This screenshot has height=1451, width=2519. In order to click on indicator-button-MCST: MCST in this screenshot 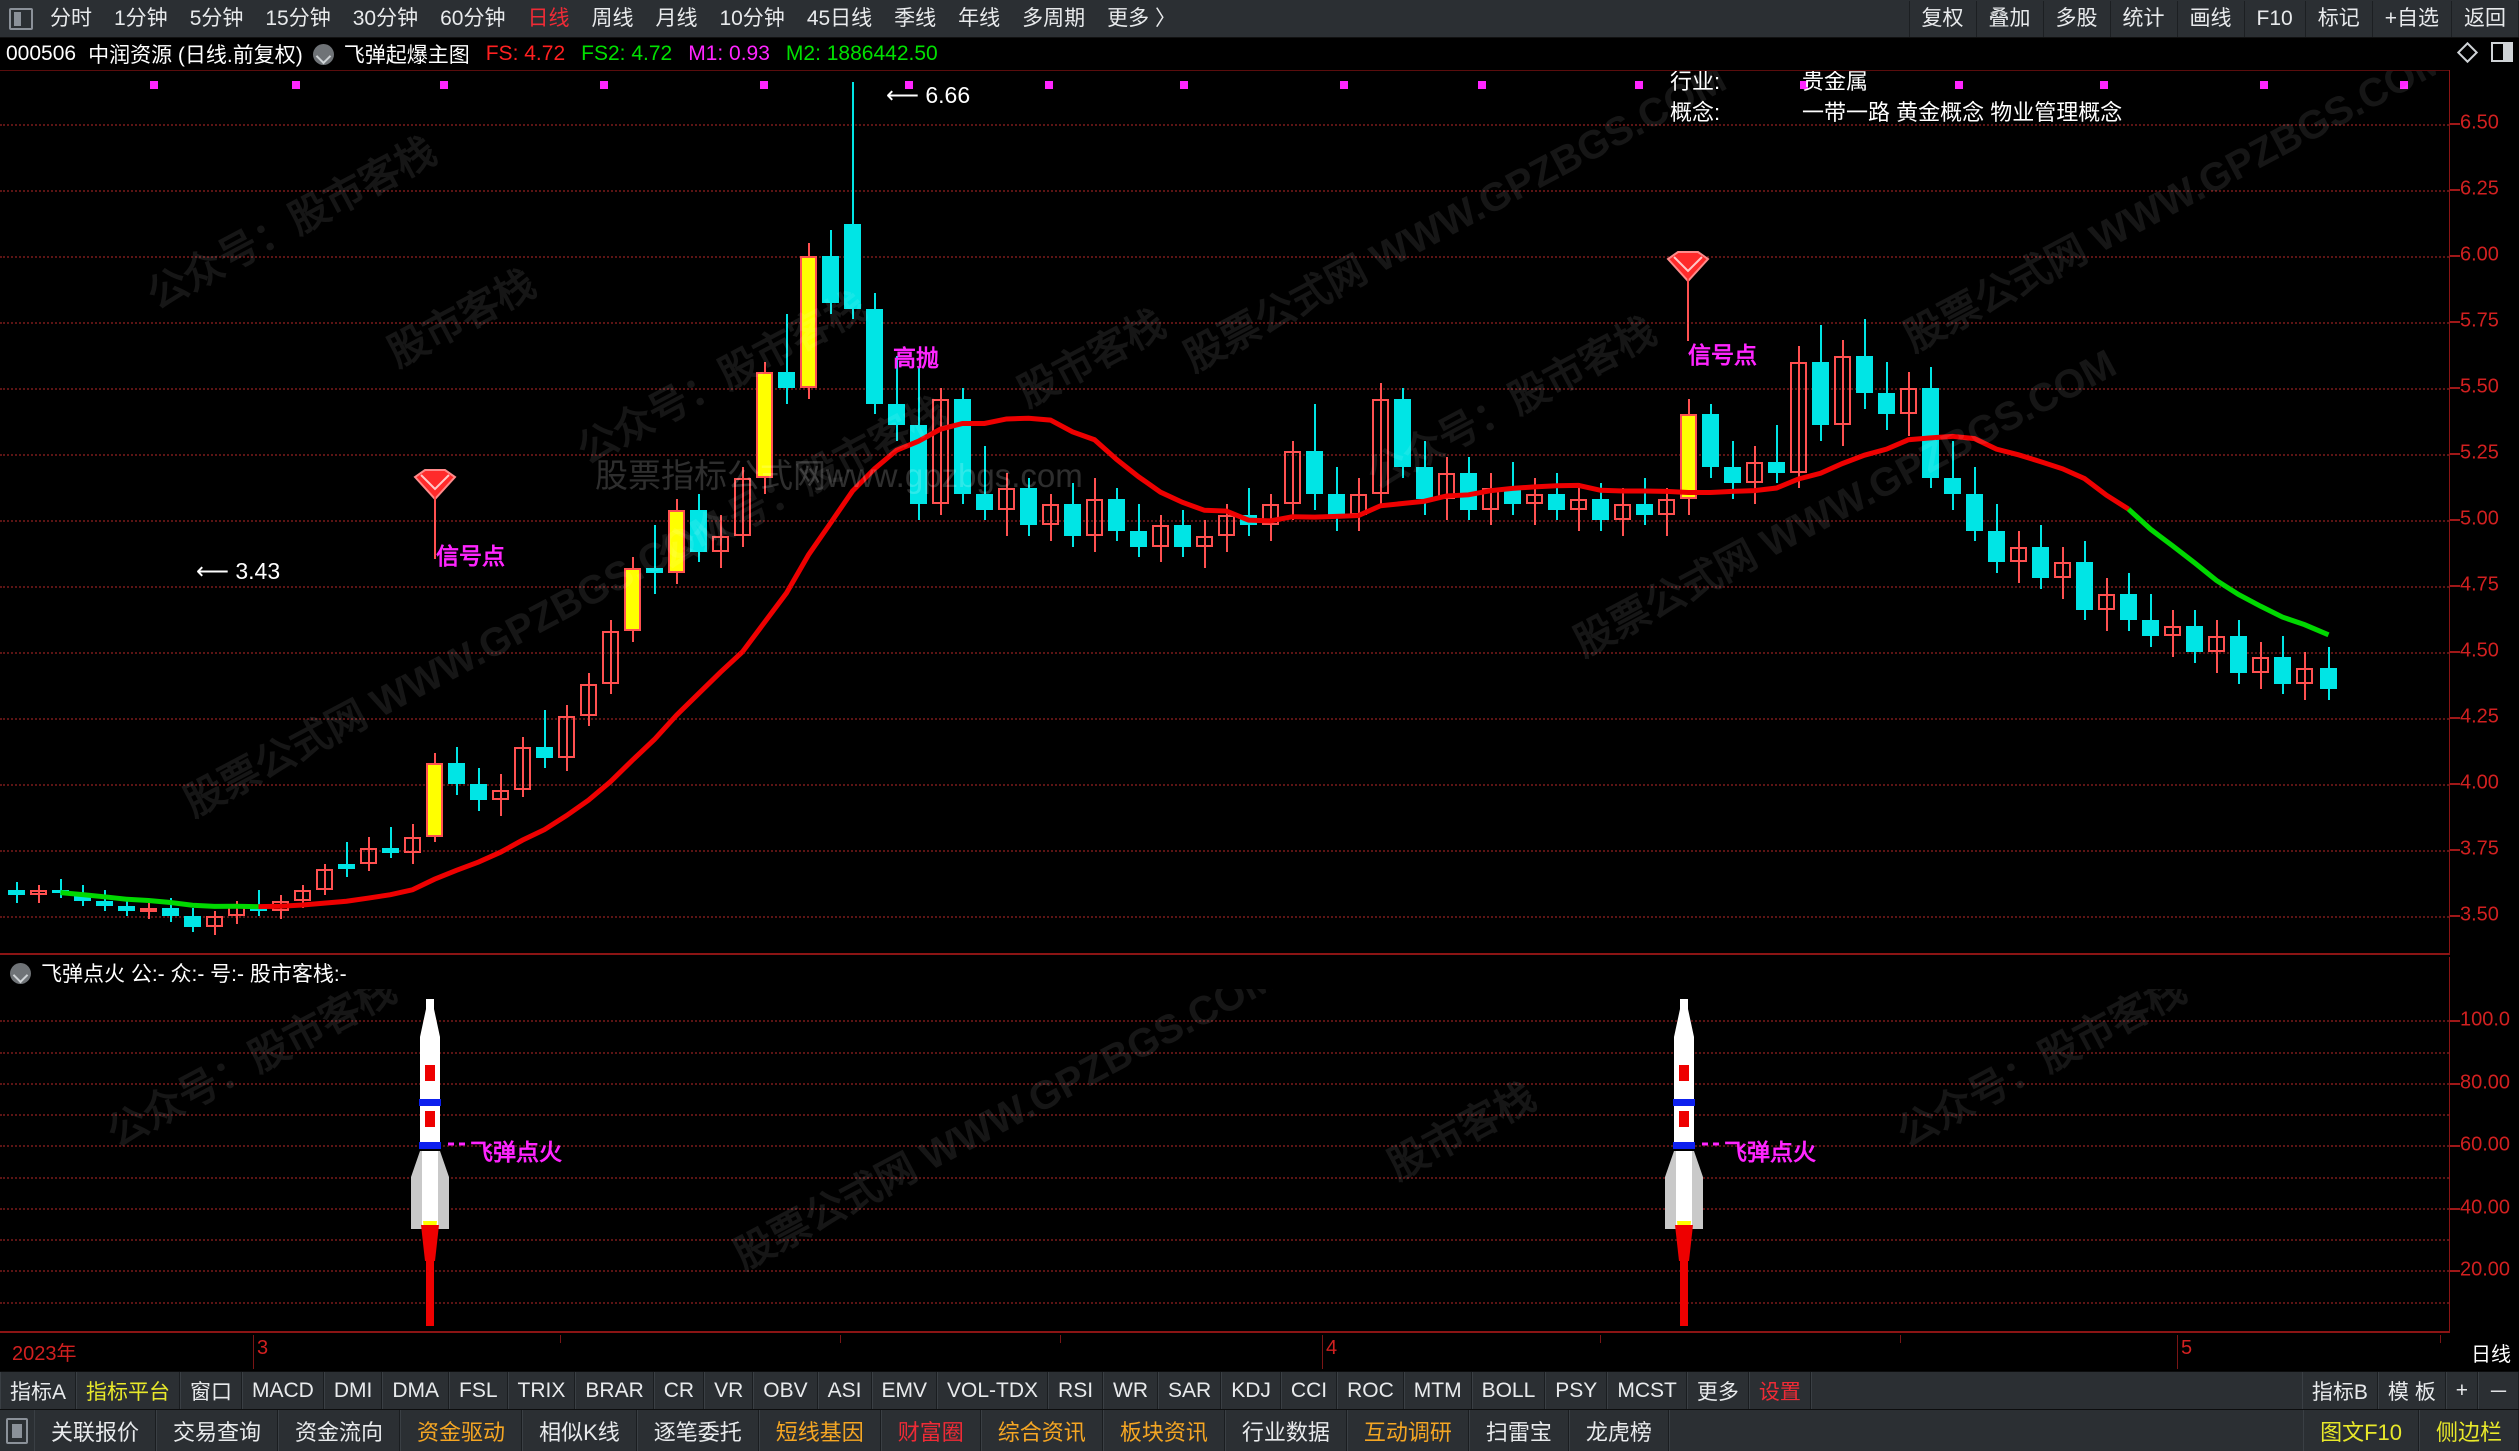, I will do `click(1647, 1390)`.